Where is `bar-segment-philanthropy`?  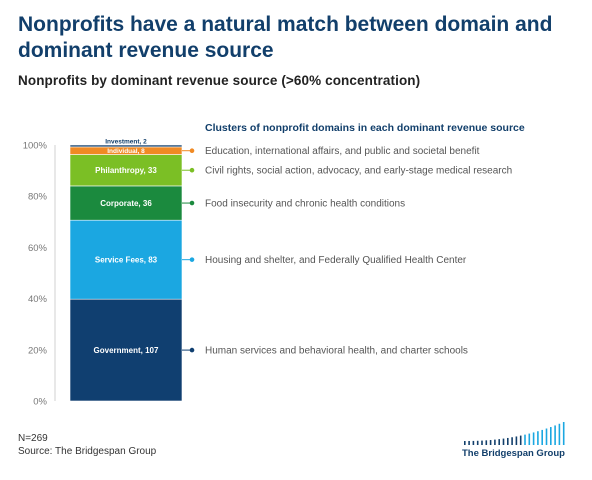
bar-segment-philanthropy is located at coordinates (126, 170).